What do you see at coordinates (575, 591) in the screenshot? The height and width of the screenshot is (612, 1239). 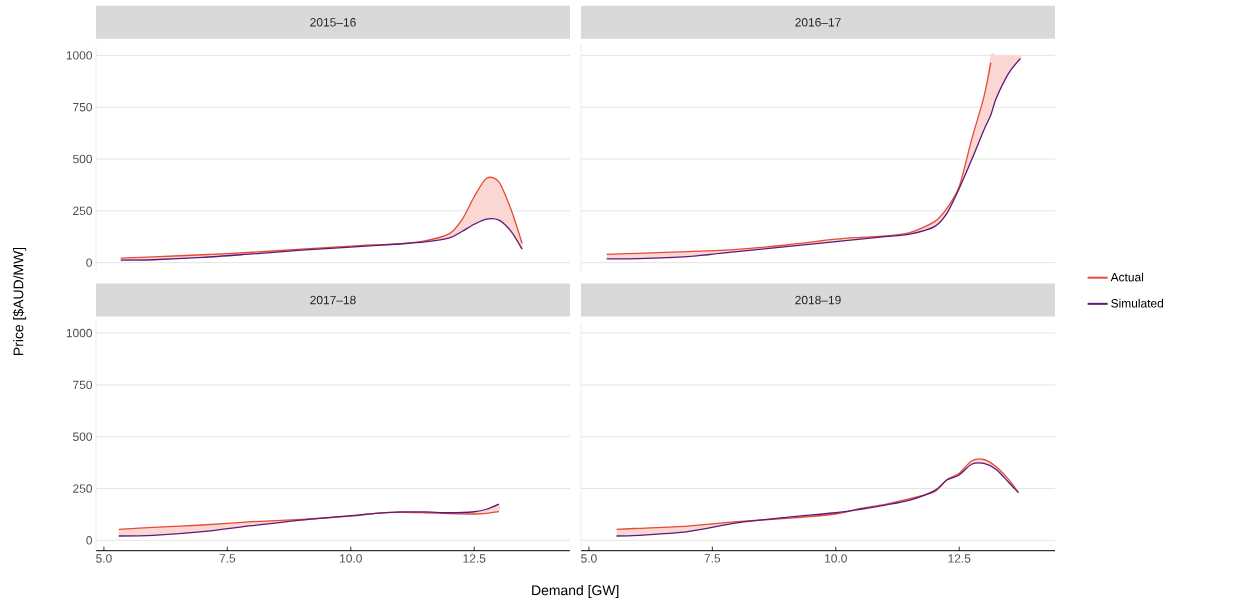 I see `x-axis-title: Demand [GW]` at bounding box center [575, 591].